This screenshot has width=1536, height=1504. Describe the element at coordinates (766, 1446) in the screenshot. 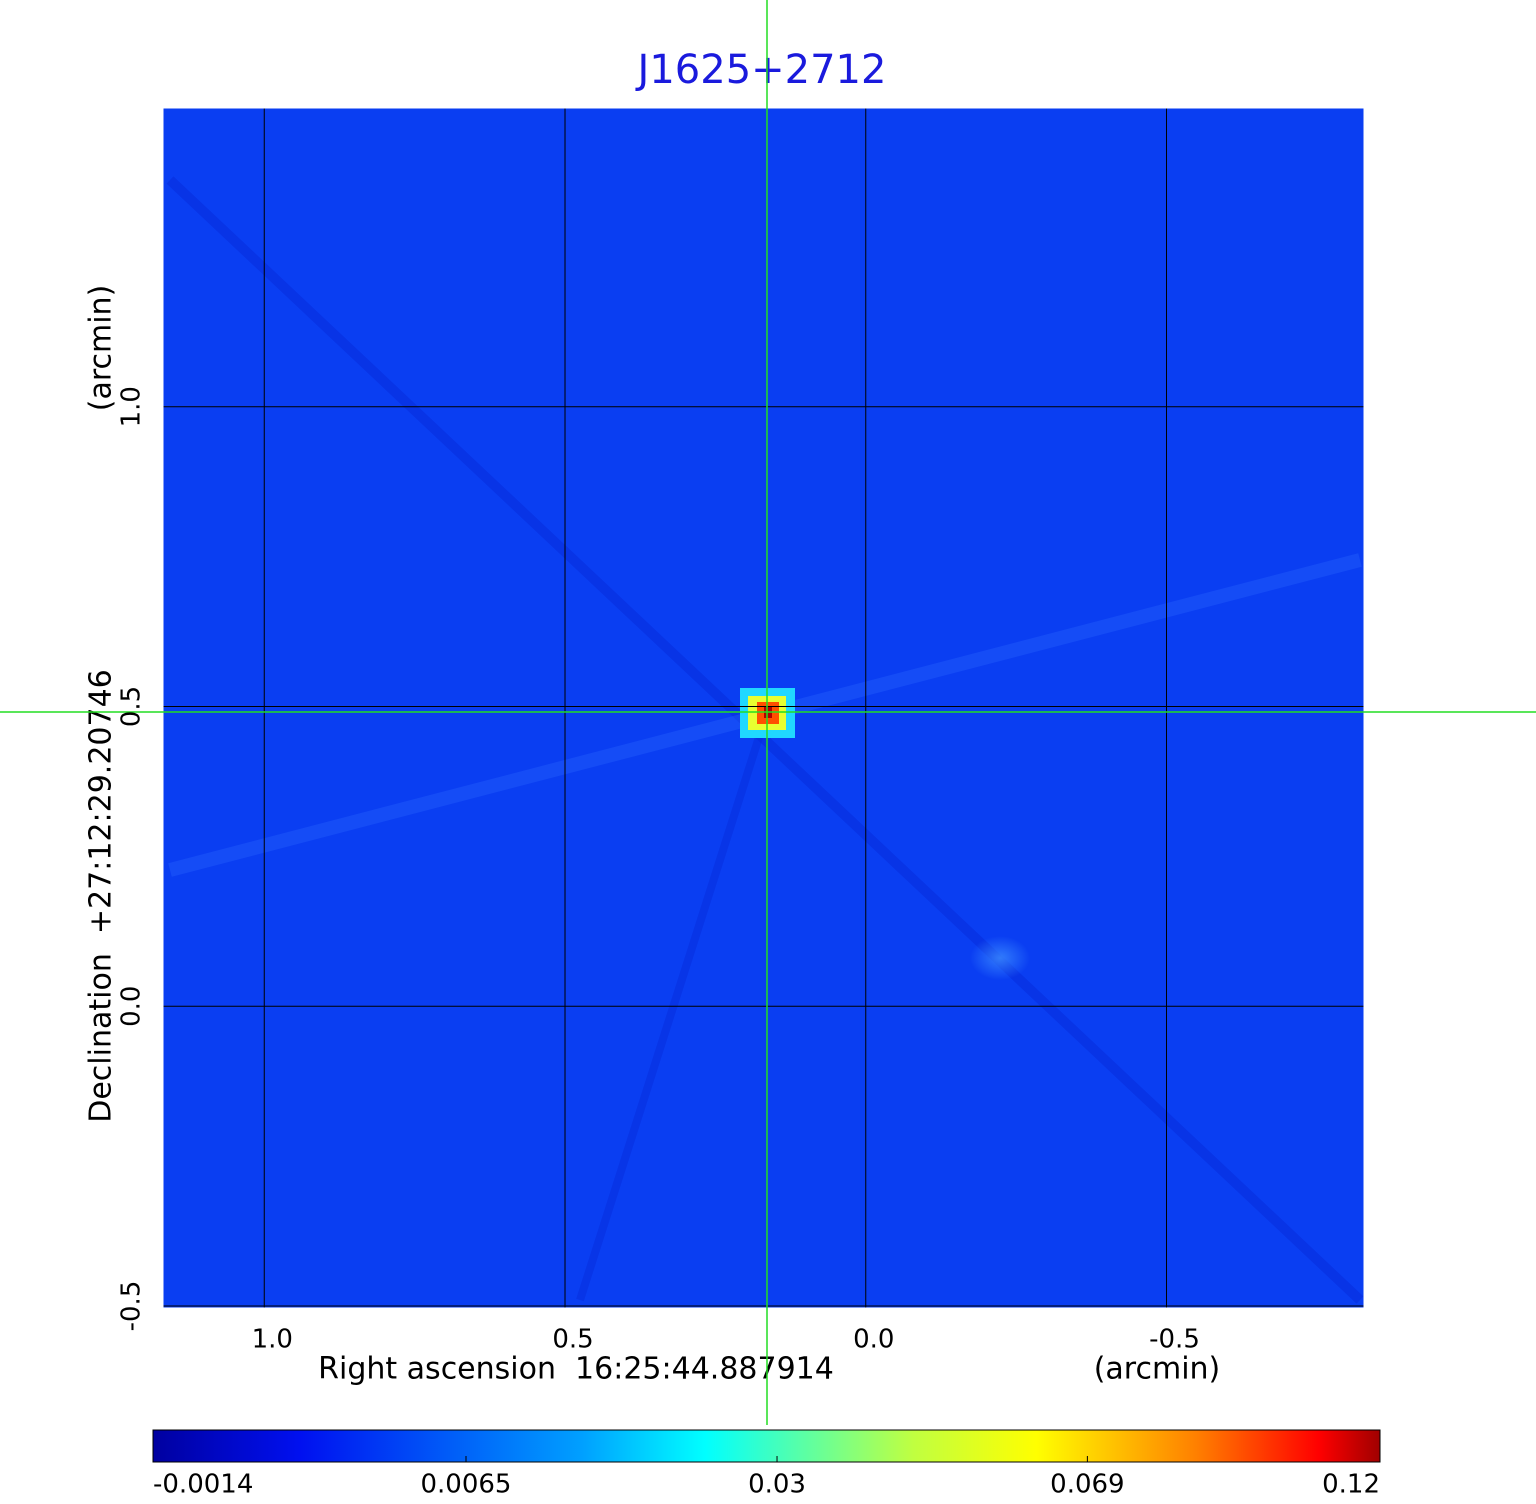

I see `colorbar` at that location.